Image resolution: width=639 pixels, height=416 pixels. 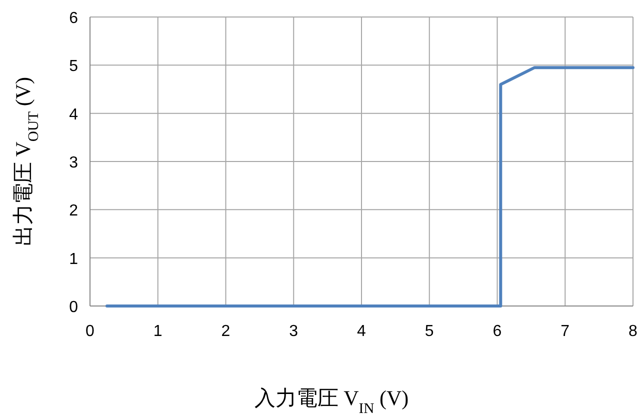 What do you see at coordinates (497, 331) in the screenshot?
I see `x-tick-label: 6` at bounding box center [497, 331].